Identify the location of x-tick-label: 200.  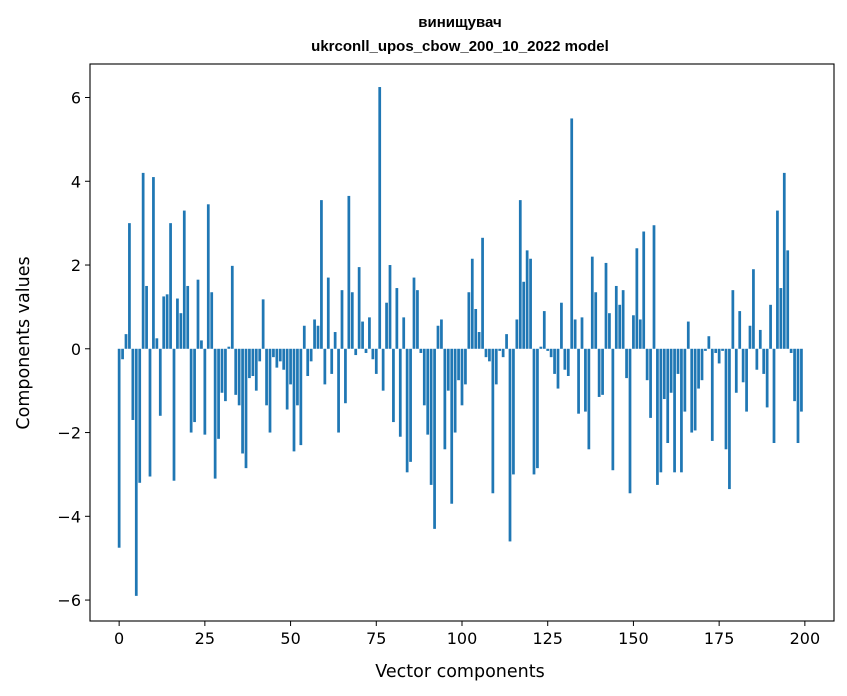
(805, 638).